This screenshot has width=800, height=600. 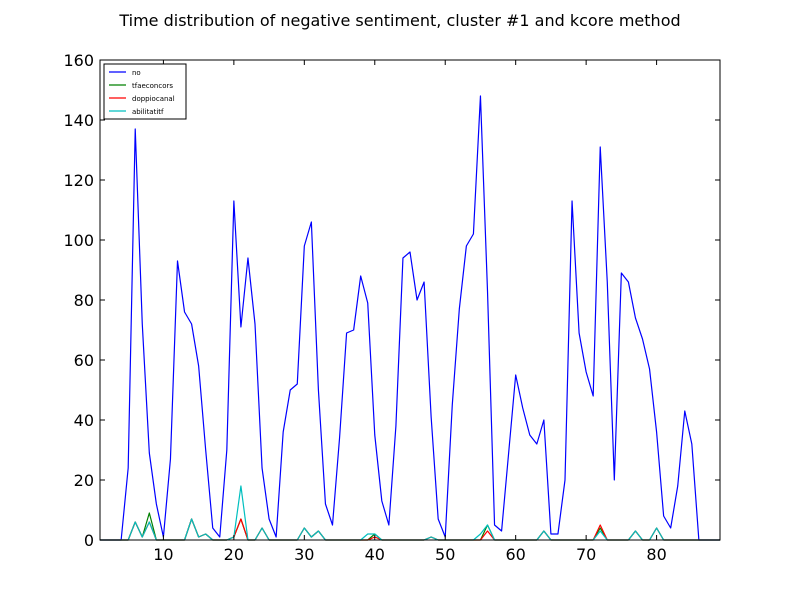 What do you see at coordinates (84, 300) in the screenshot?
I see `y-tick-label: 80` at bounding box center [84, 300].